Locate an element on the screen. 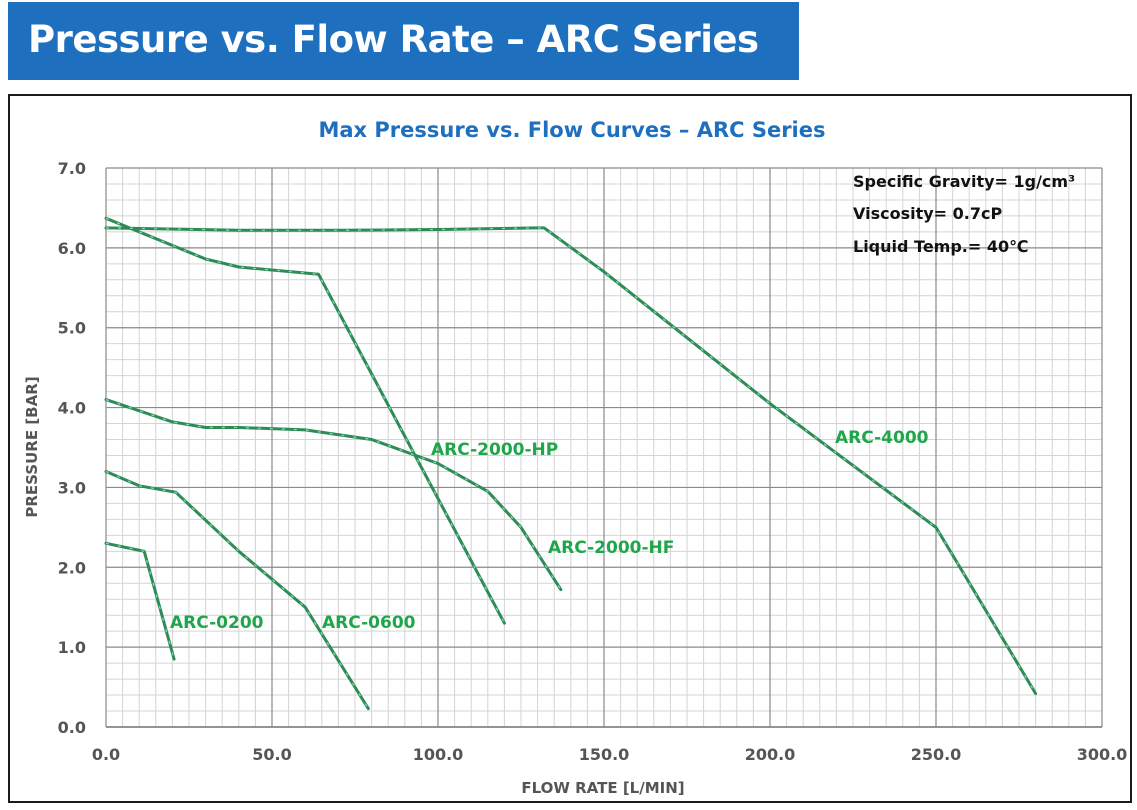 This screenshot has height=810, width=1137. x-tick-label: 150.0 is located at coordinates (604, 754).